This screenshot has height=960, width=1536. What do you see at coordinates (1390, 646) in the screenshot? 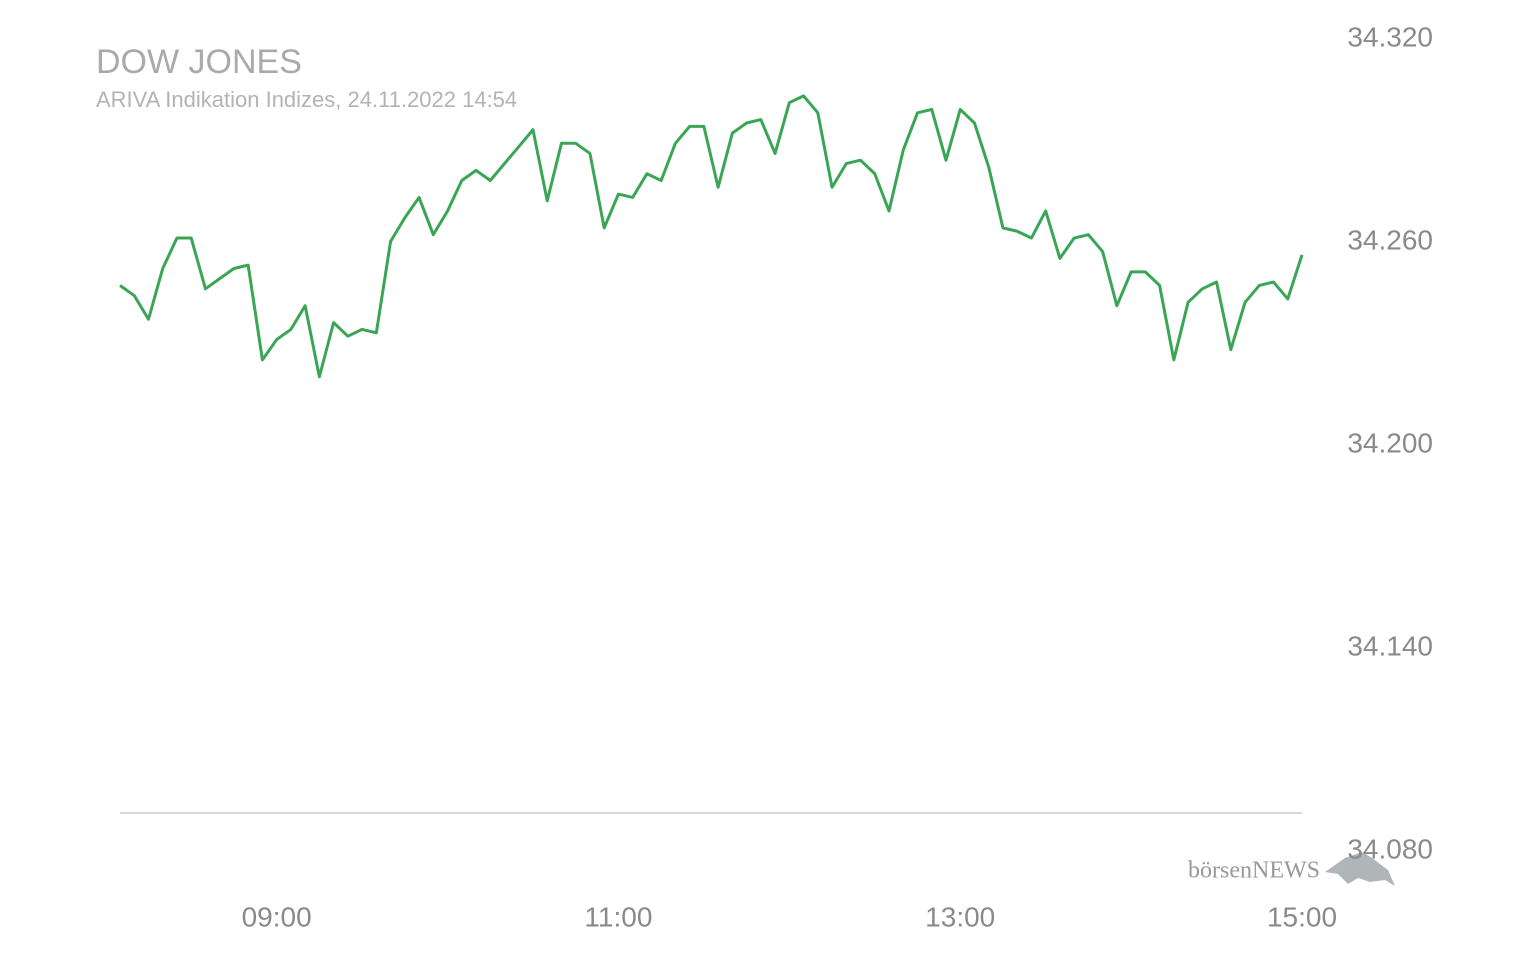
I see `y-tick-label: 34.140` at bounding box center [1390, 646].